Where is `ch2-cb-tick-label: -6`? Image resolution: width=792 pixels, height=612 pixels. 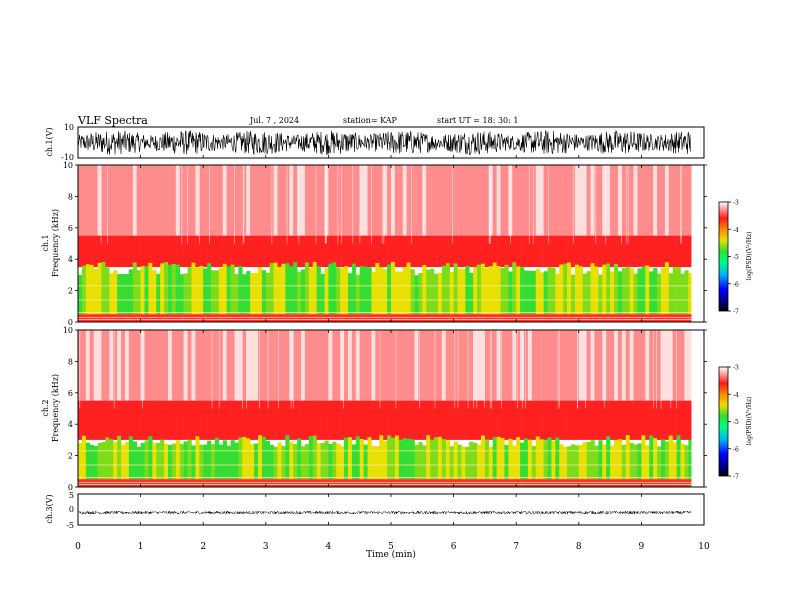
ch2-cb-tick-label: -6 is located at coordinates (736, 449).